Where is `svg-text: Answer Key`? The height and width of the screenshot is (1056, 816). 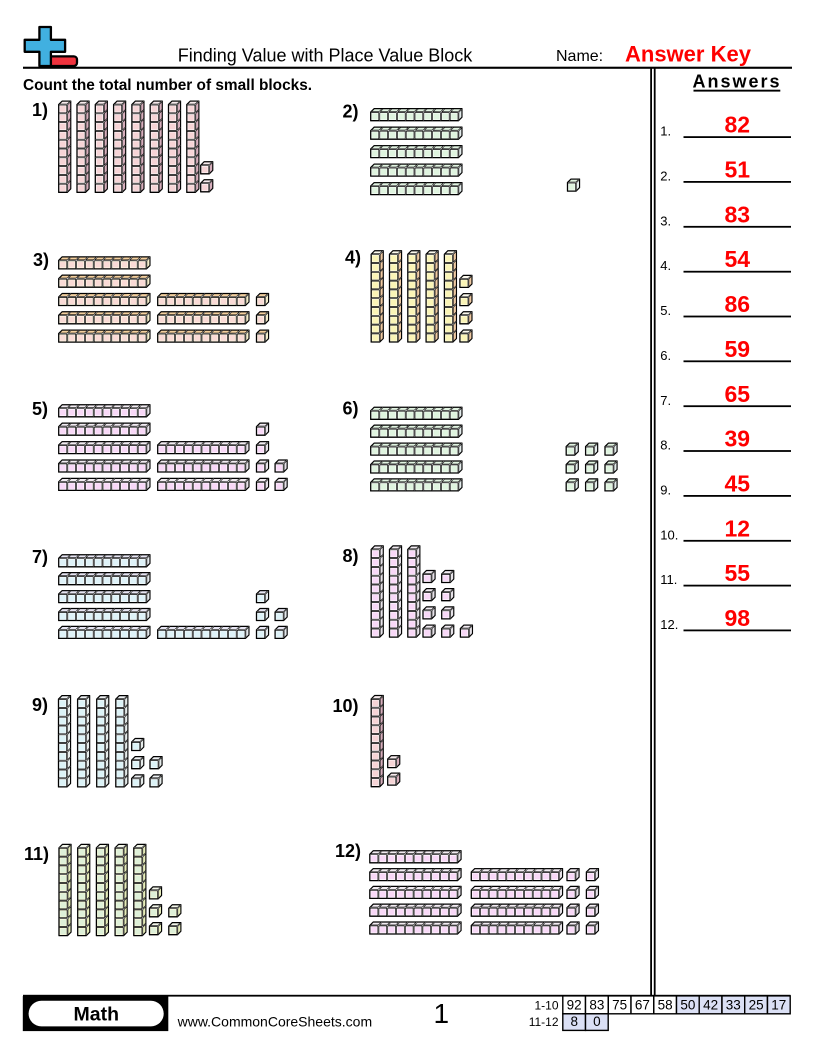
svg-text: Answer Key is located at coordinates (688, 54).